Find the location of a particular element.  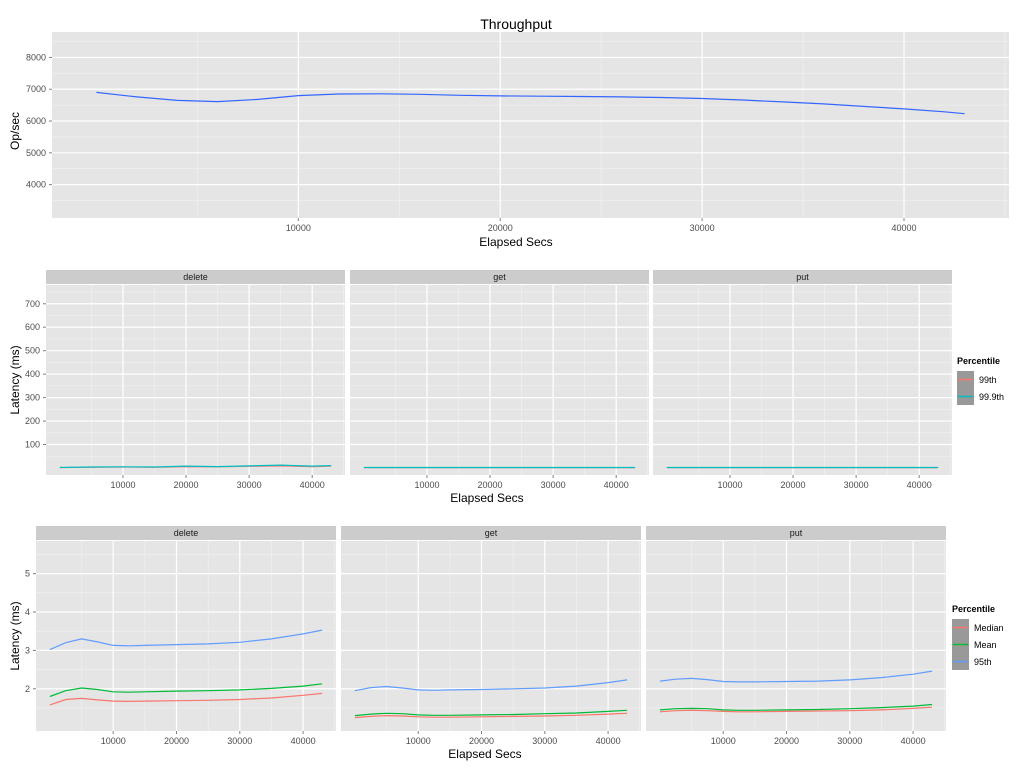

y-tick-label: 2 is located at coordinates (27, 689).